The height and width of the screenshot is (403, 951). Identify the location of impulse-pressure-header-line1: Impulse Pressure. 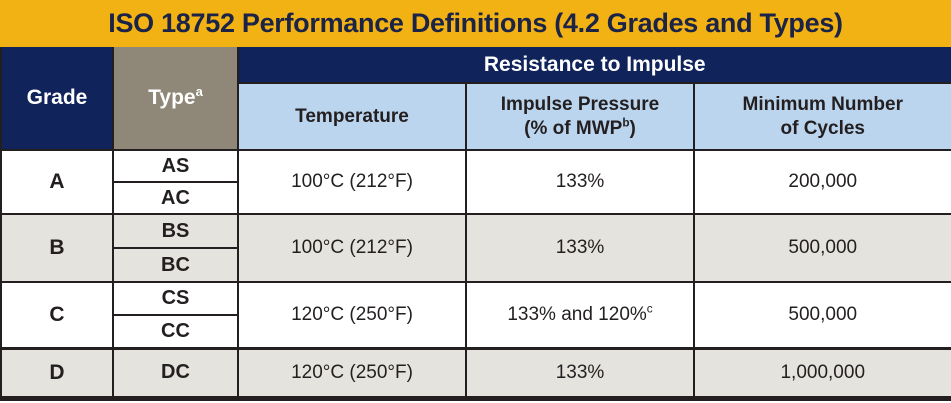
(580, 105).